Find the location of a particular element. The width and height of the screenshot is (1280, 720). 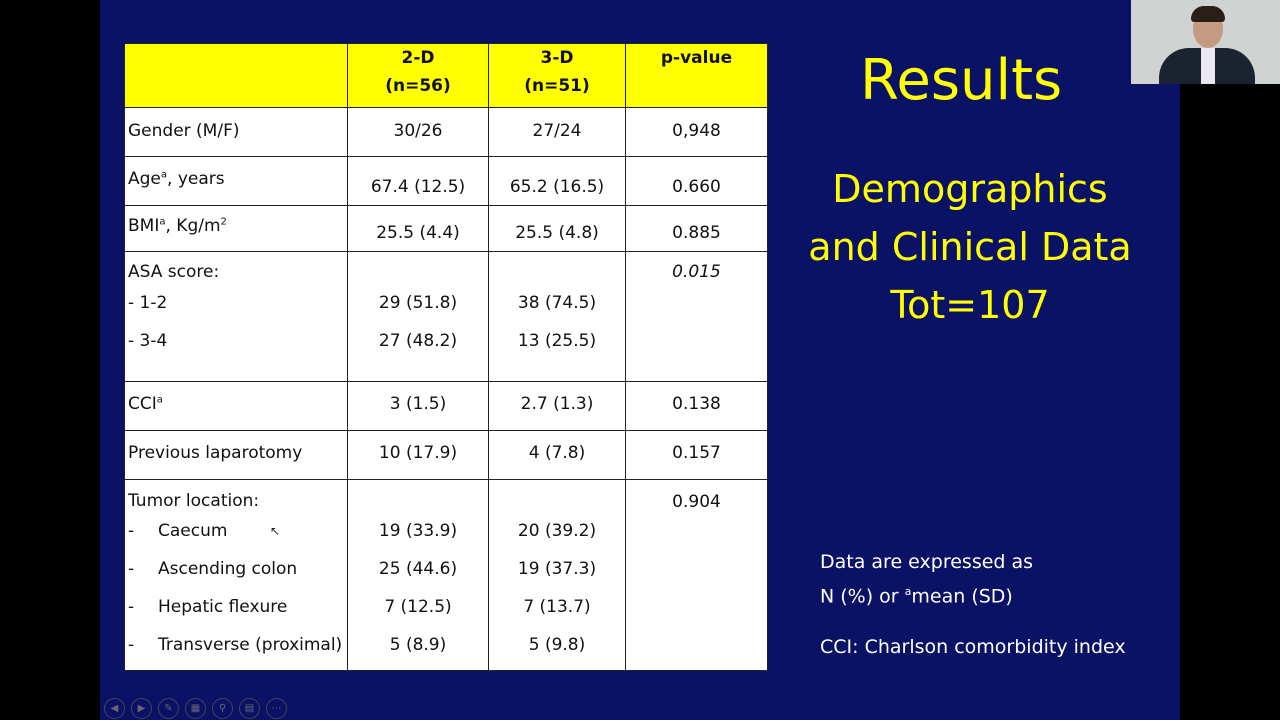

label-laparotomy: Previous laparotomy is located at coordinates (236, 455).